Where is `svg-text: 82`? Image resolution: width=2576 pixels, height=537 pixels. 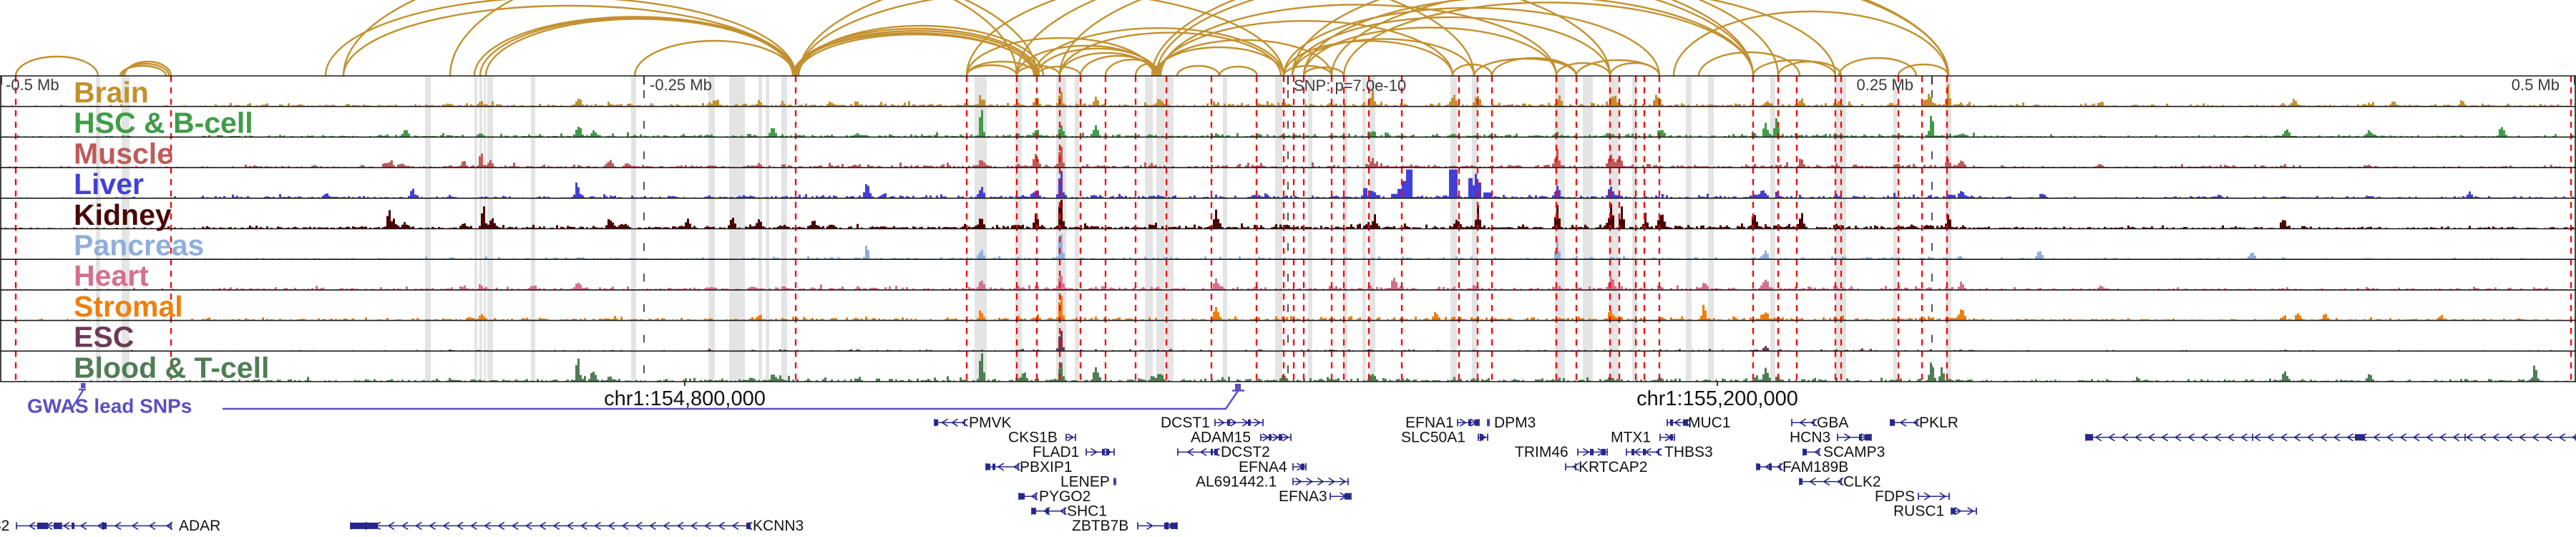 svg-text: 82 is located at coordinates (4, 526).